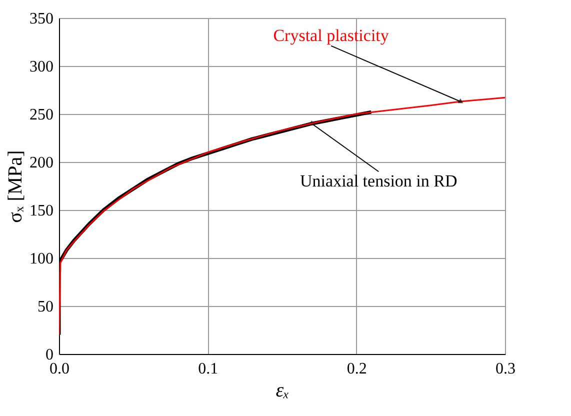  I want to click on y-tick-label: 100, so click(42, 259).